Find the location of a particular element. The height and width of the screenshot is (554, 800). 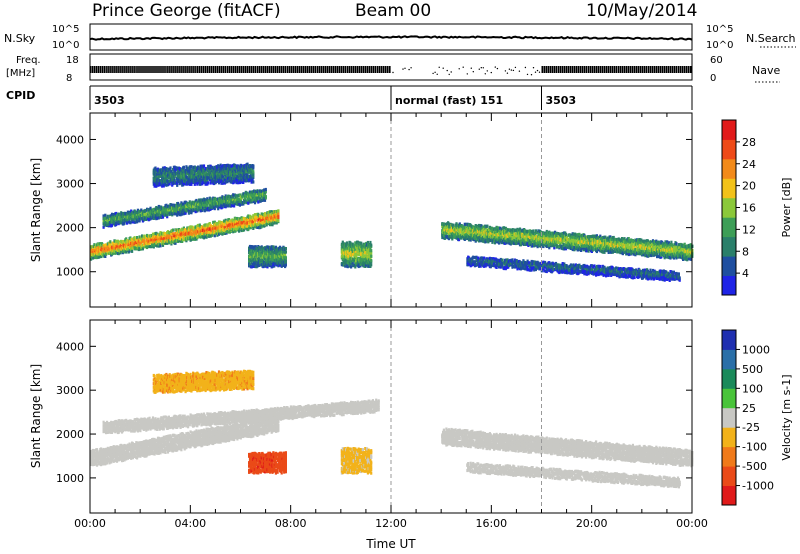

nsky-hi: 10^5 is located at coordinates (65, 29).